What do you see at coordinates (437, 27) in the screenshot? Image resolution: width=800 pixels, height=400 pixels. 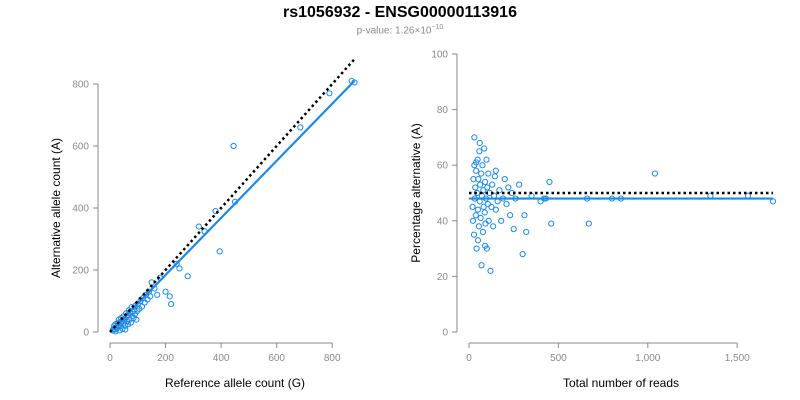 I see `p-value-exponent: −10` at bounding box center [437, 27].